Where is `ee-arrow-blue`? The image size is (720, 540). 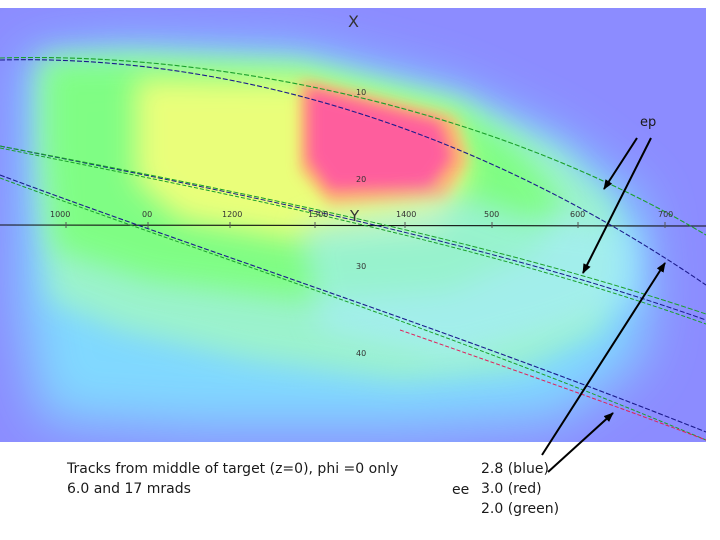
ee-arrow-blue is located at coordinates (603, 359).